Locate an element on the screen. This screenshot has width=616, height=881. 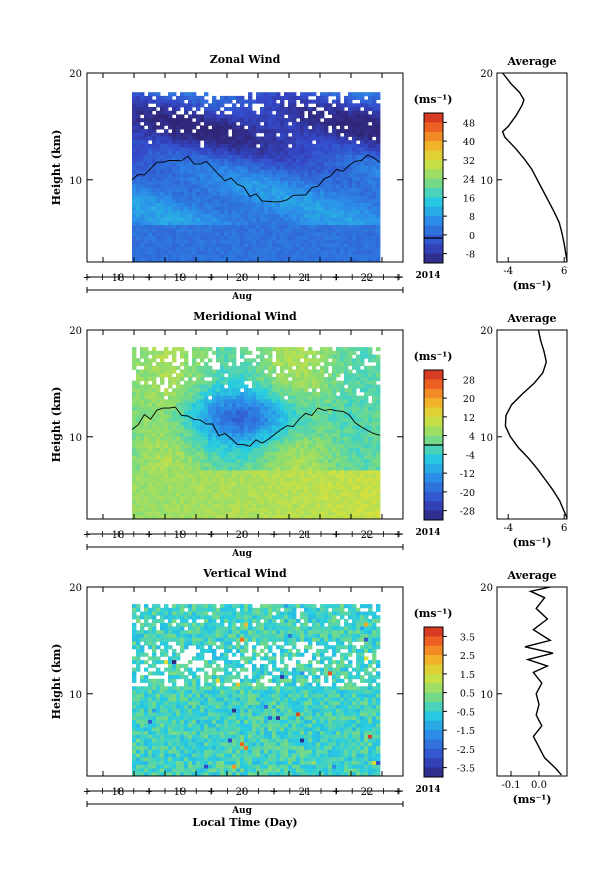
day-marker: + is located at coordinates (336, 278).